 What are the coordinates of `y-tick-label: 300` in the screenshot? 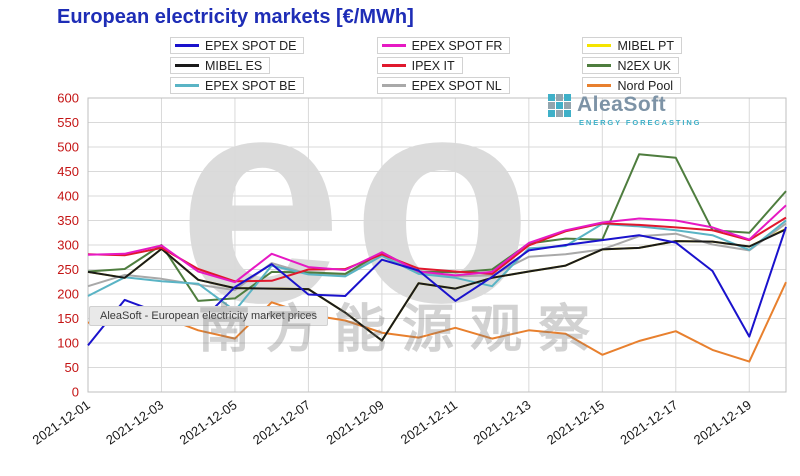 It's located at (68, 245).